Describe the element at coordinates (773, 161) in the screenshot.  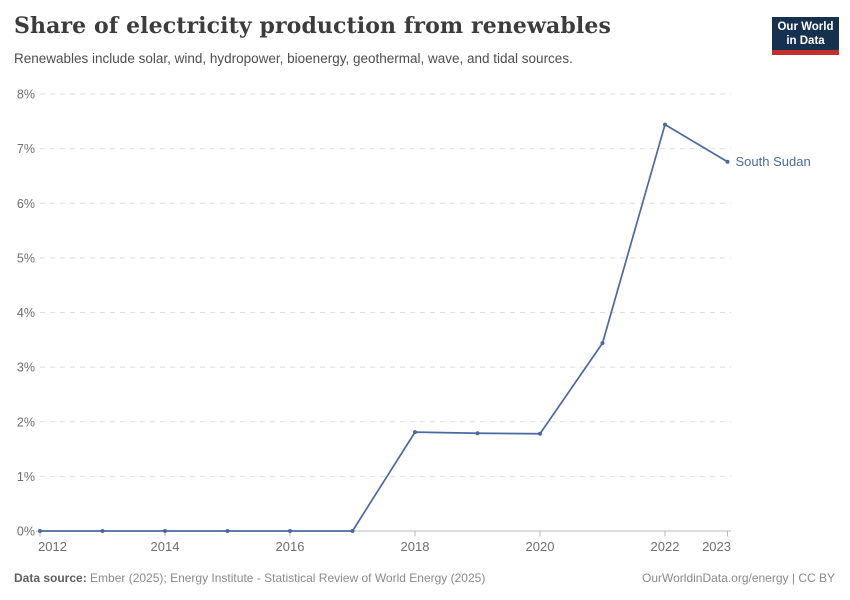
I see `series-label: South Sudan` at that location.